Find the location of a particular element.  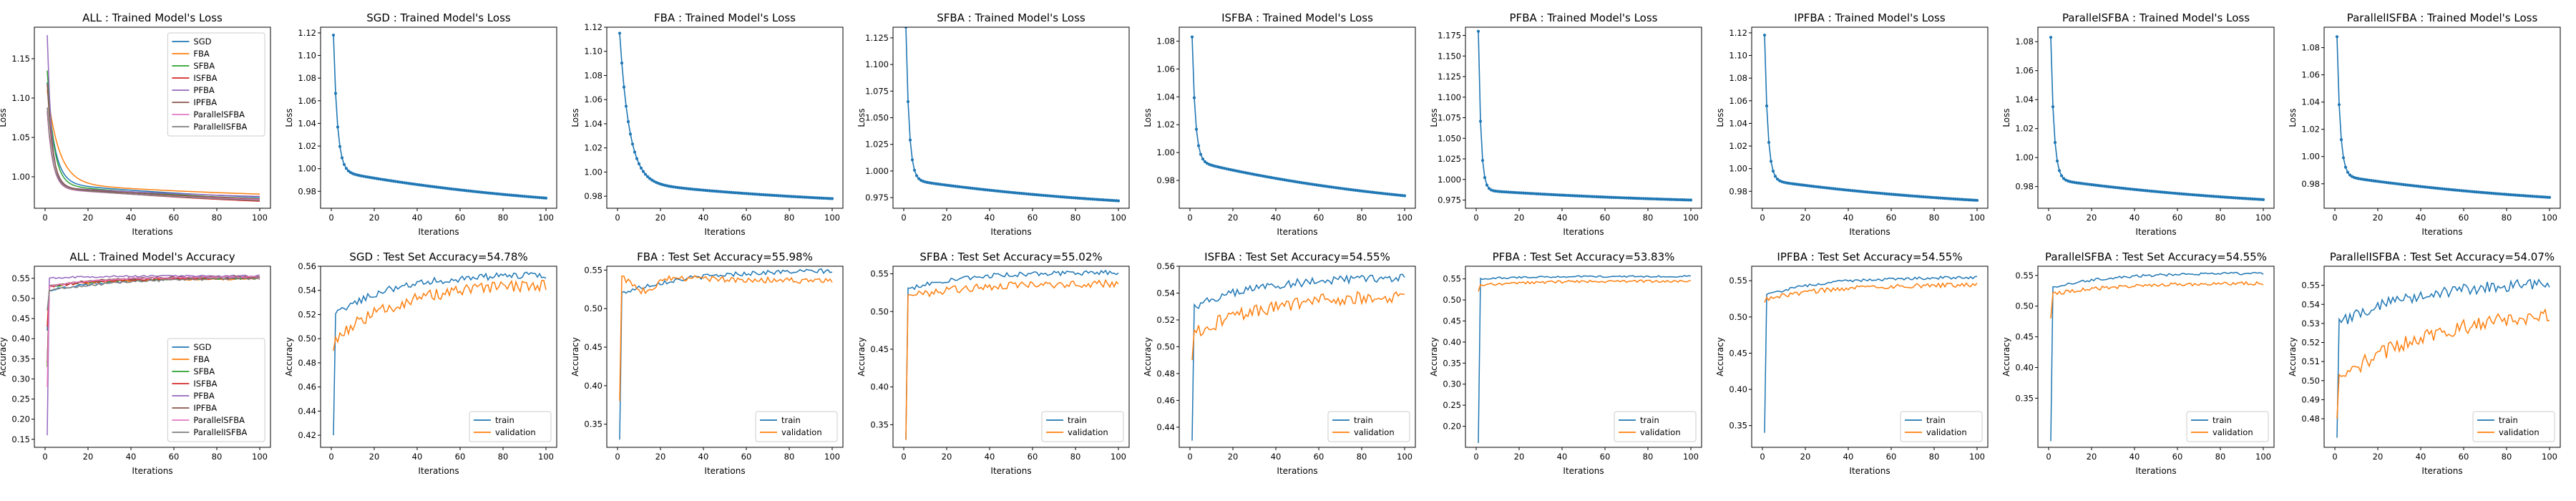

y-tick-label: 0.52 is located at coordinates (307, 314).